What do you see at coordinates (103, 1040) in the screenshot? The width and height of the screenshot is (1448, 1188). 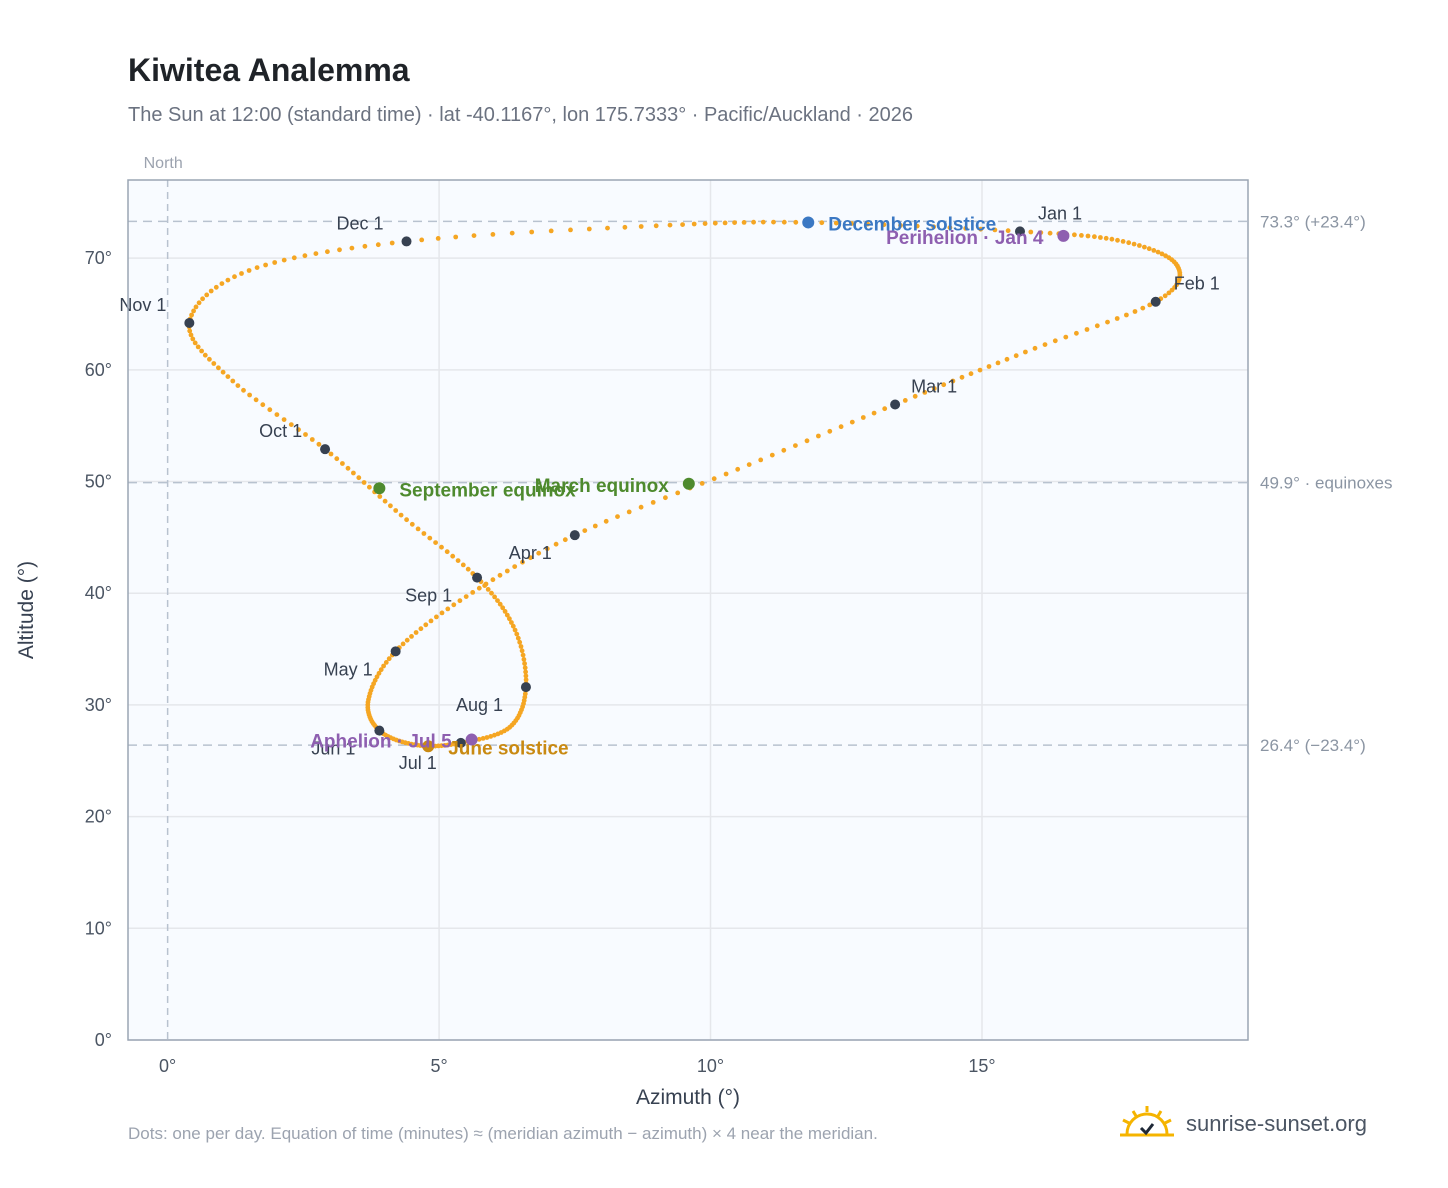 I see `y-tick-label: 0°` at bounding box center [103, 1040].